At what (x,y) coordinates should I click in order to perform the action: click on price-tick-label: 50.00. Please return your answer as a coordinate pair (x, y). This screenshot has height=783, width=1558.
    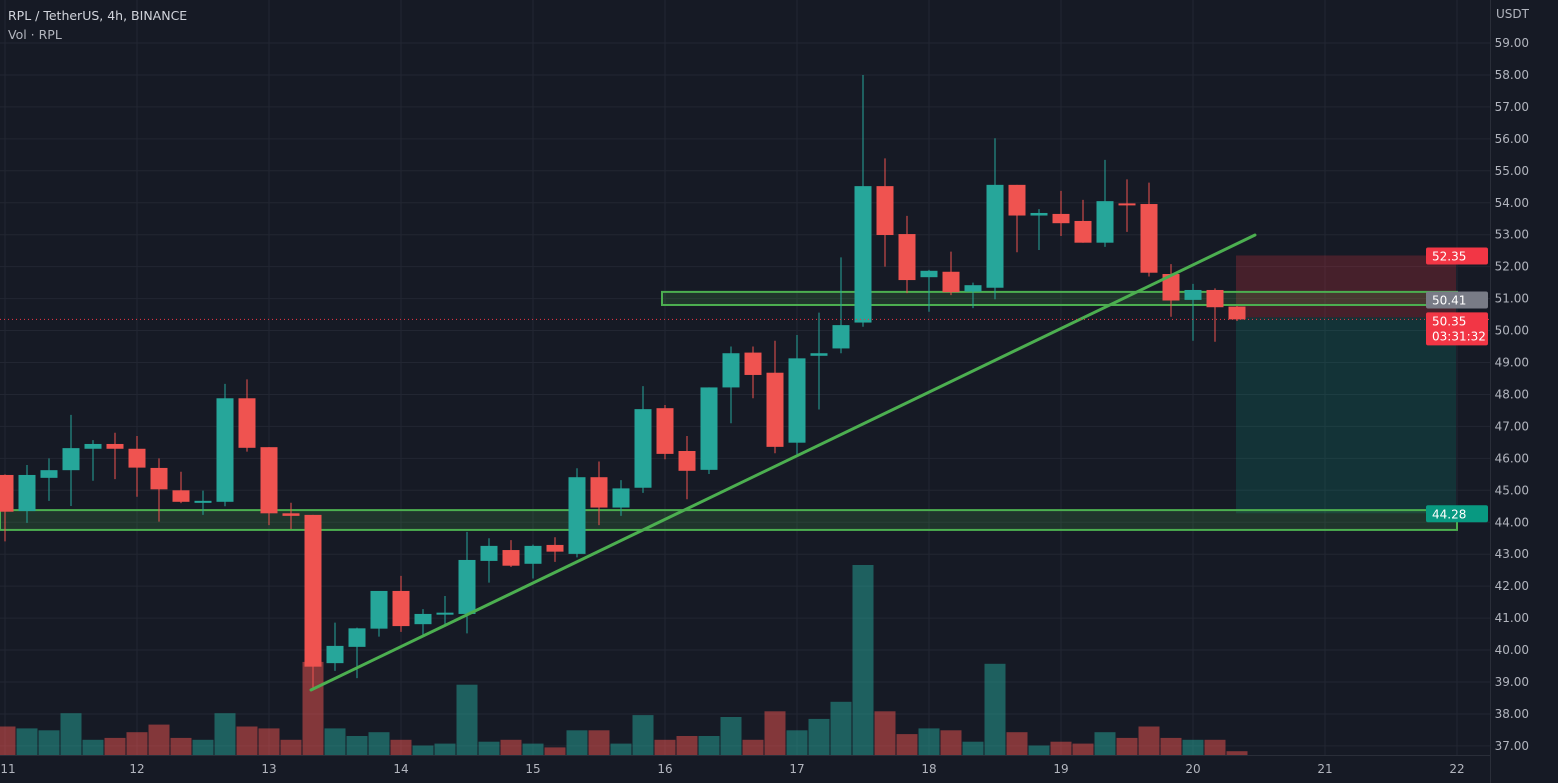
    Looking at the image, I should click on (1512, 331).